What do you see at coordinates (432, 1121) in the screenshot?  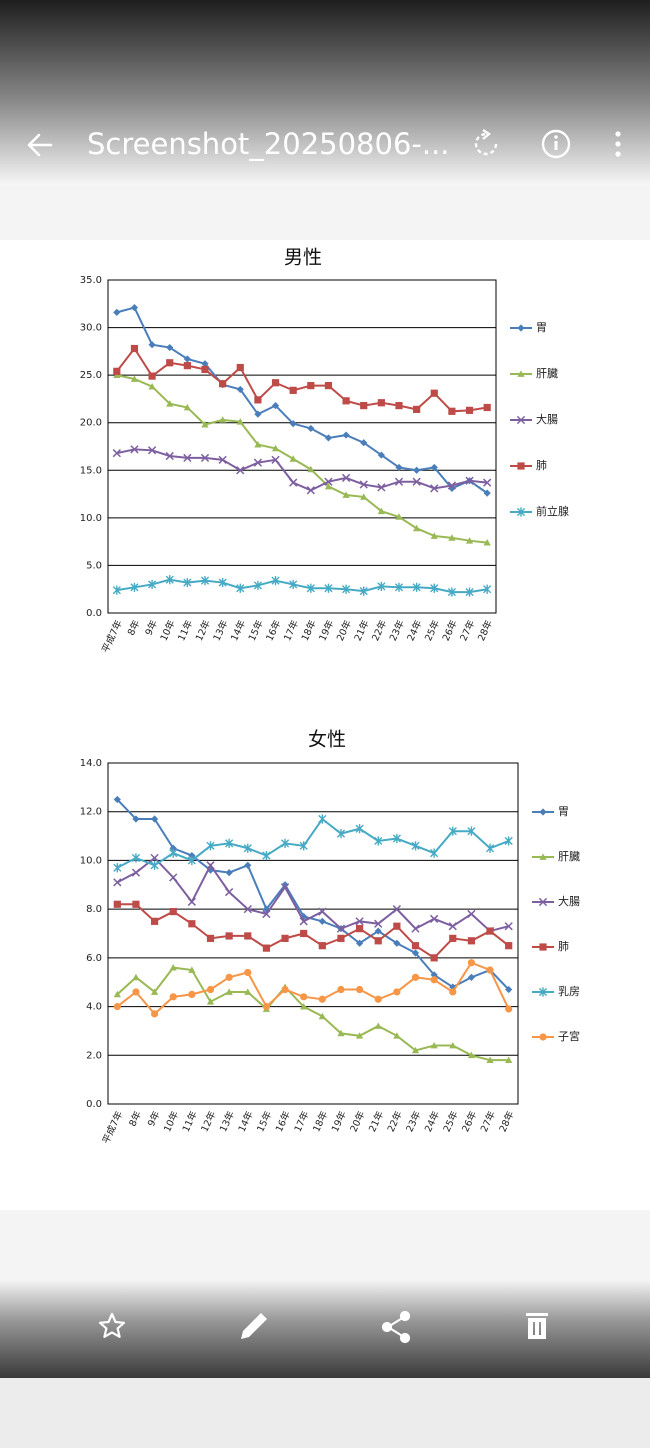 I see `x-tick-label: 24年` at bounding box center [432, 1121].